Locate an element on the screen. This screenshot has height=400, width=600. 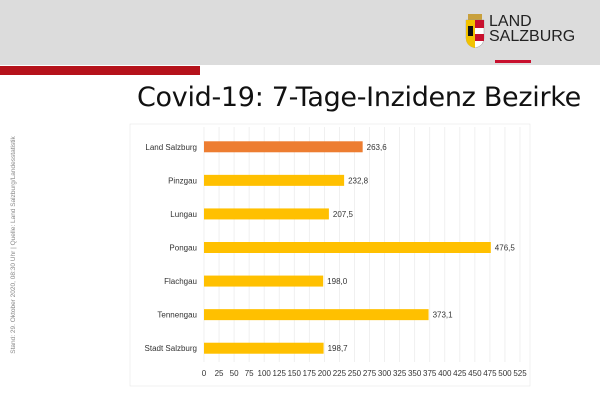
x-tick-label: 375 is located at coordinates (430, 373).